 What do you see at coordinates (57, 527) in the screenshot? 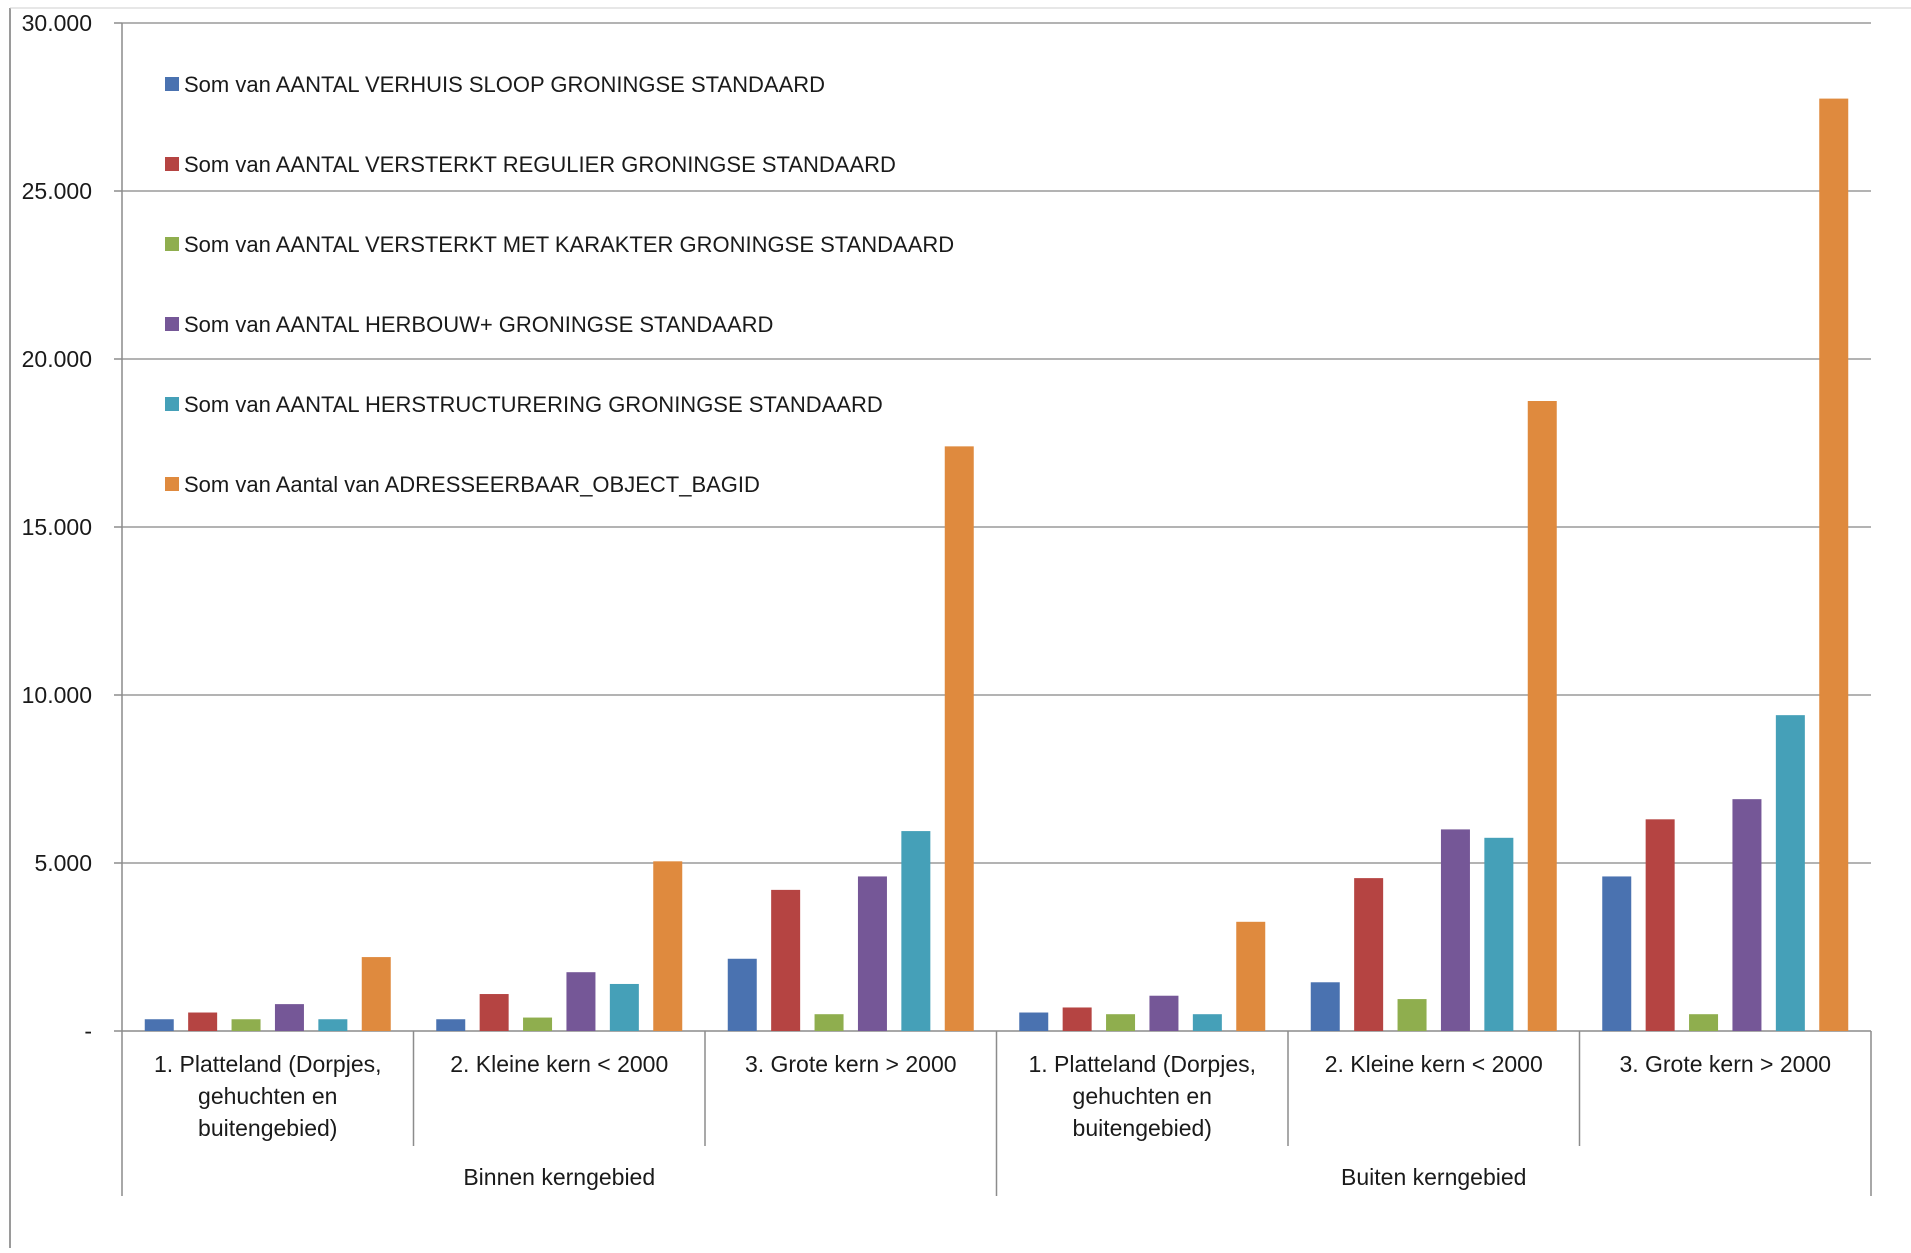
I see `y-tick-label: 15.000` at bounding box center [57, 527].